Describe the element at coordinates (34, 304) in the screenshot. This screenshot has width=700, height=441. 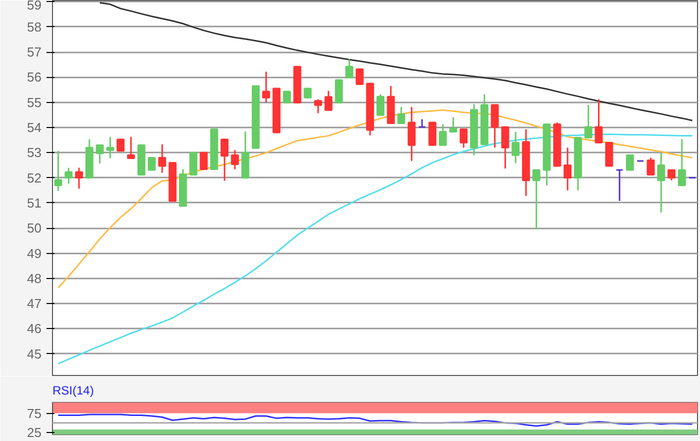
I see `y-tick-label: 47` at that location.